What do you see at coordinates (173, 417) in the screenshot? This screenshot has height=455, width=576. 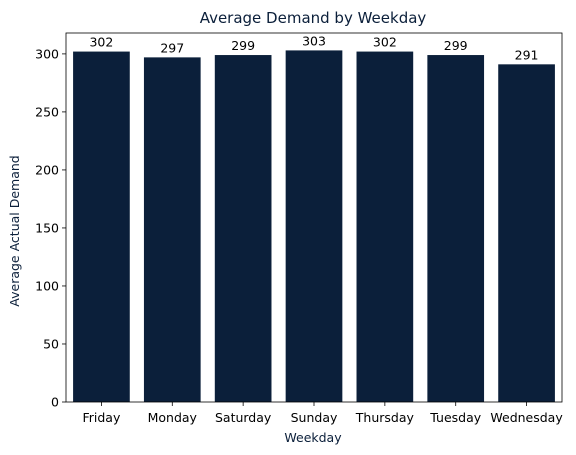 I see `x-tick-label-monday: Monday` at bounding box center [173, 417].